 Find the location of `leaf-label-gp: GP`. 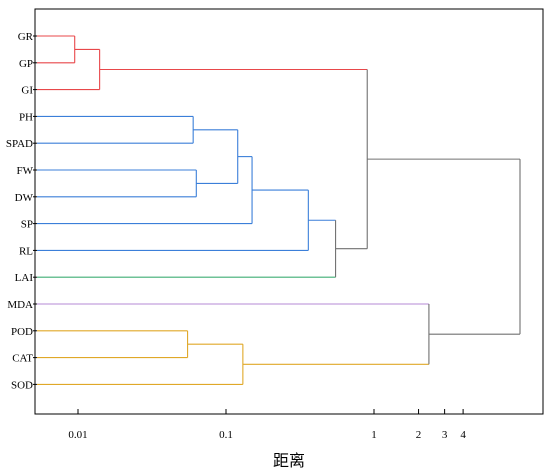

leaf-label-gp: GP is located at coordinates (26, 64).